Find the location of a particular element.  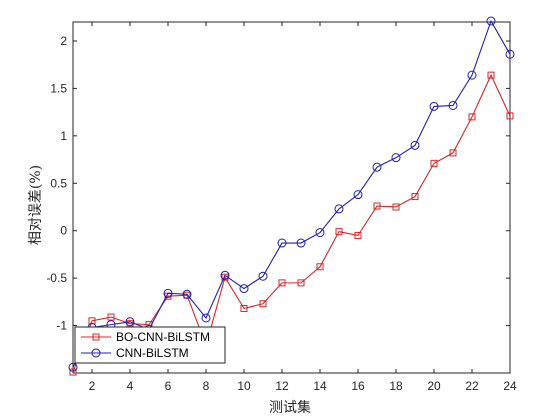

x-tick-label: 22 is located at coordinates (472, 386).